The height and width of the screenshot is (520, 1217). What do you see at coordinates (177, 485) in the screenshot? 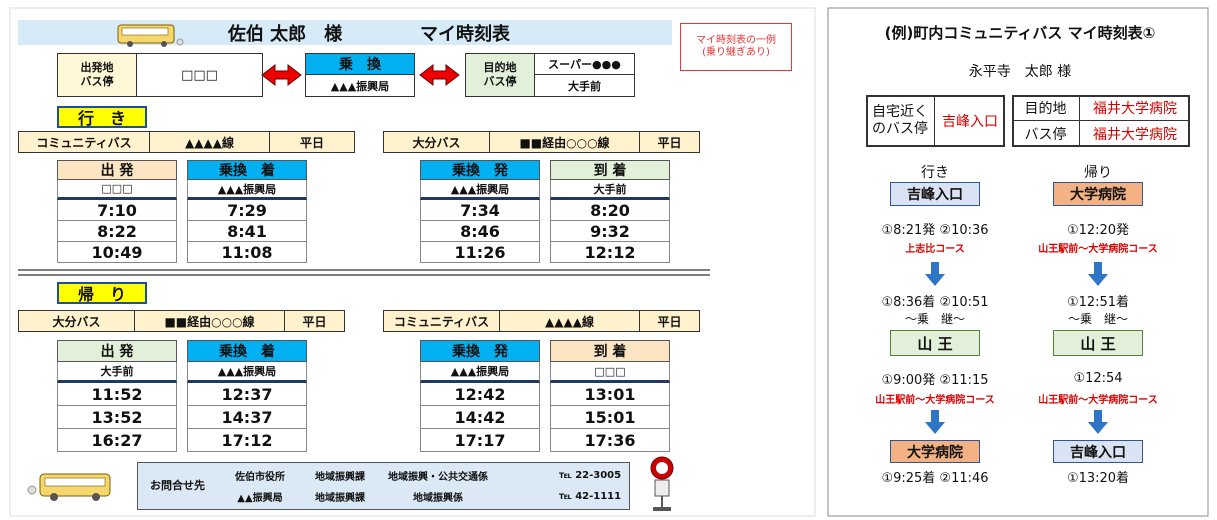
I see `contact-label: お問合せ先` at bounding box center [177, 485].